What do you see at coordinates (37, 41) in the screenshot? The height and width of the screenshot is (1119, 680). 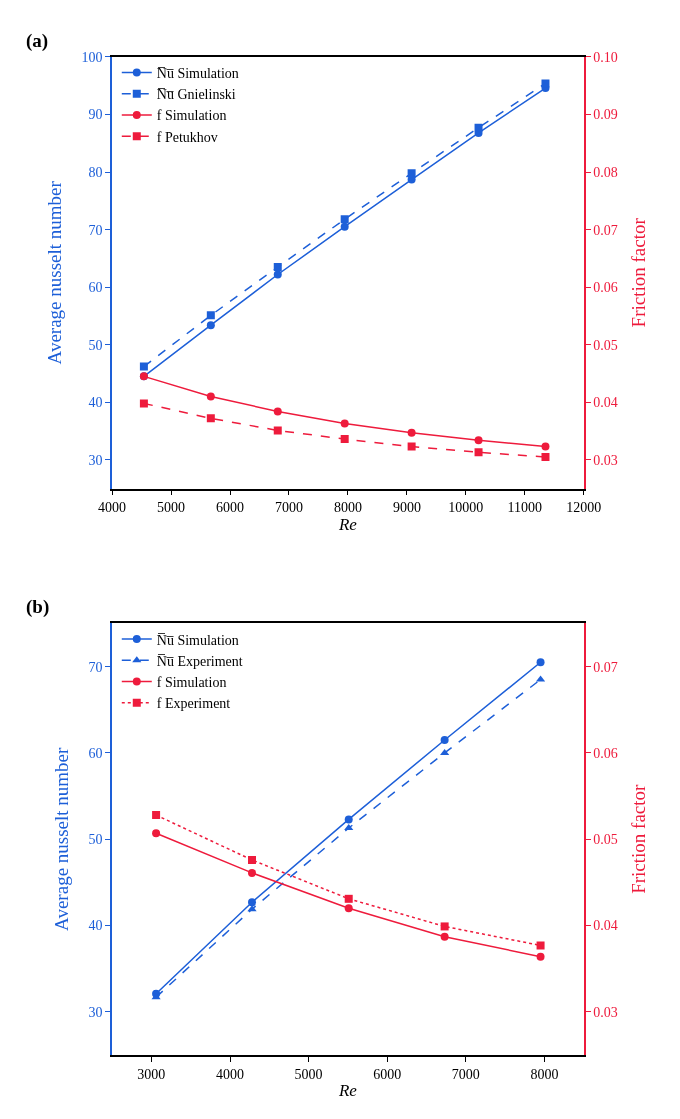 I see `chart-title: (a)` at bounding box center [37, 41].